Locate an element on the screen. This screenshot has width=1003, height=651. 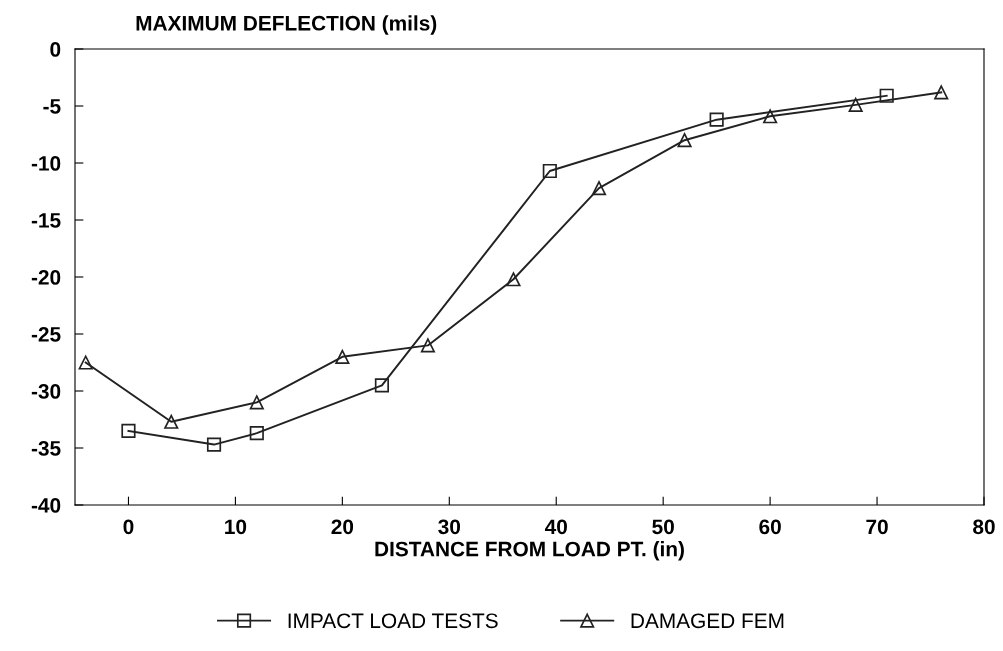
y-tick-label: 0 is located at coordinates (55, 49).